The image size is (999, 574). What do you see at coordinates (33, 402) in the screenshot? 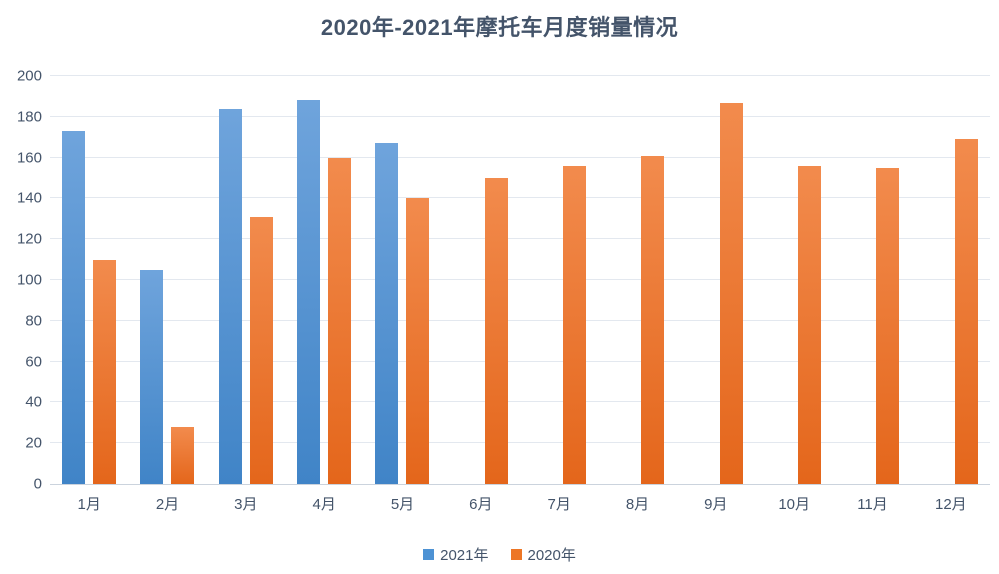
I see `y-axis-tick-label: 40` at bounding box center [33, 402].